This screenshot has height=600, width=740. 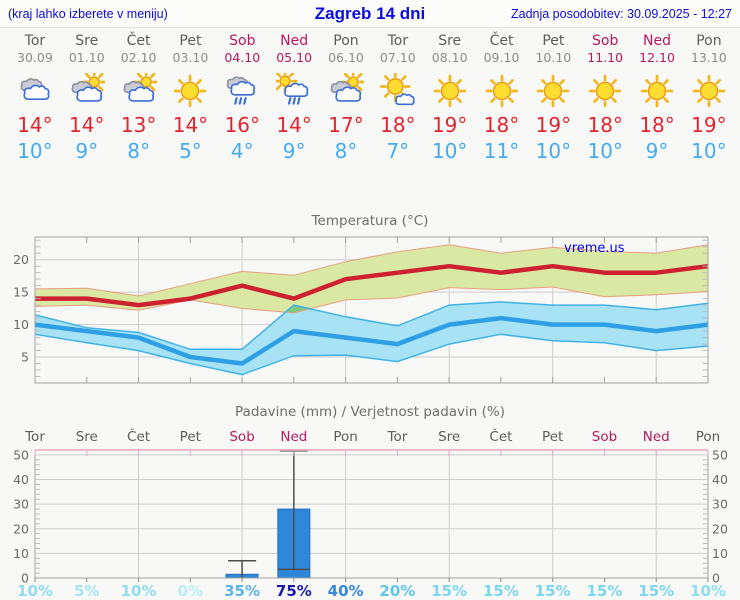 I want to click on high-temperature: 16°, so click(x=242, y=125).